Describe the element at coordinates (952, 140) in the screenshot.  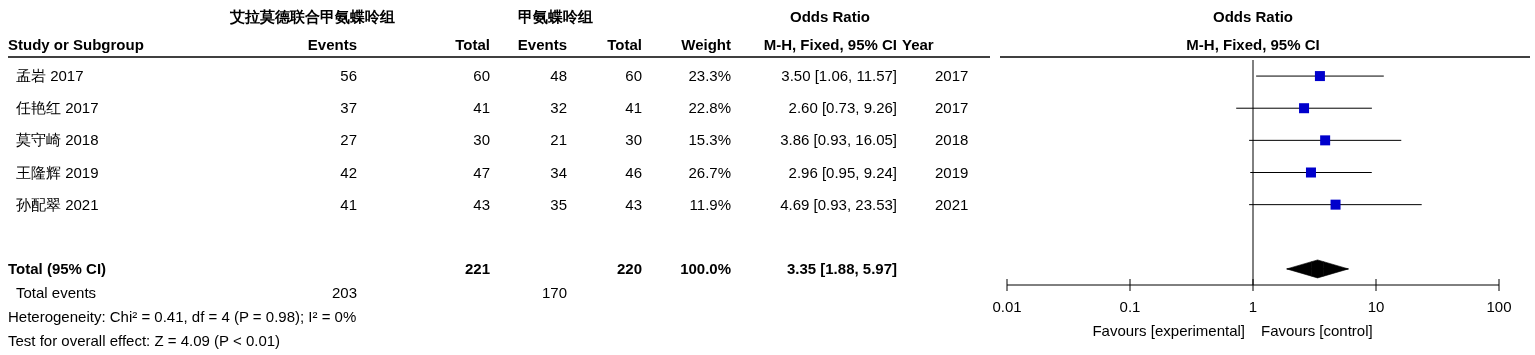
I see `text: 2018` at that location.